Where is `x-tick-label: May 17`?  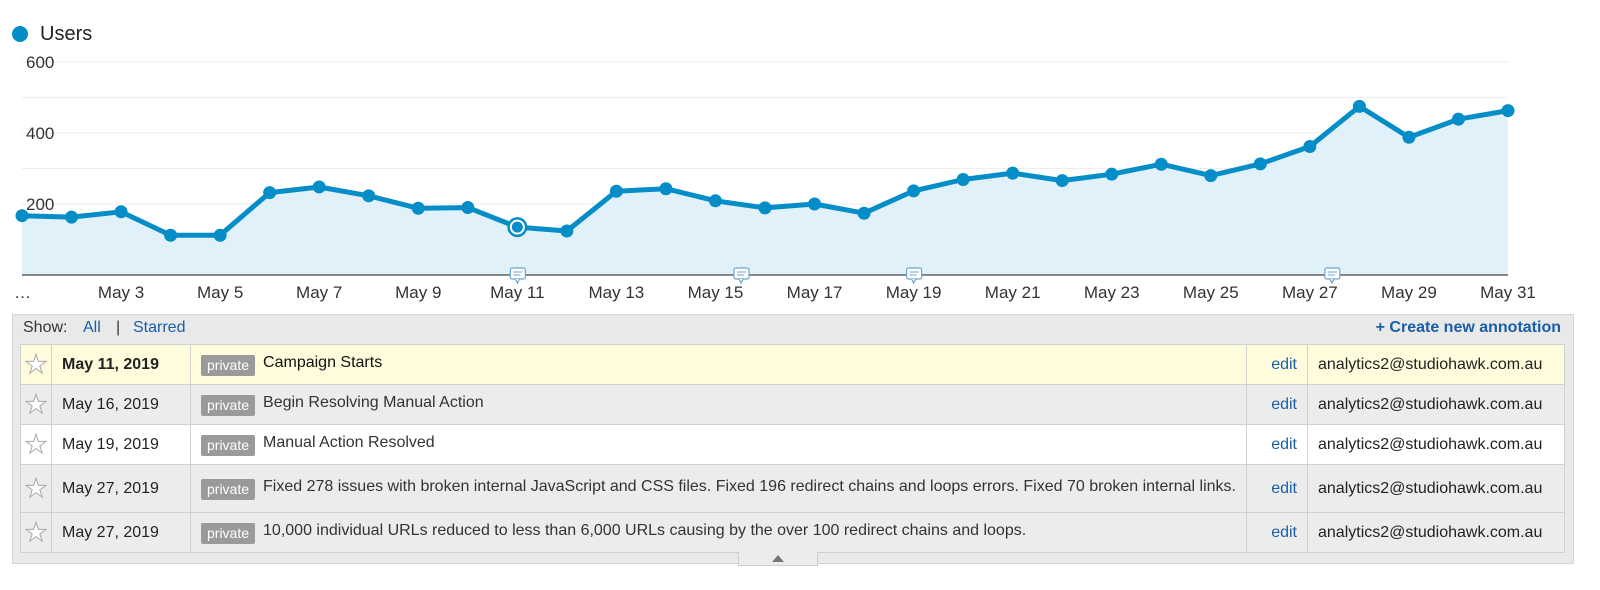 x-tick-label: May 17 is located at coordinates (815, 292).